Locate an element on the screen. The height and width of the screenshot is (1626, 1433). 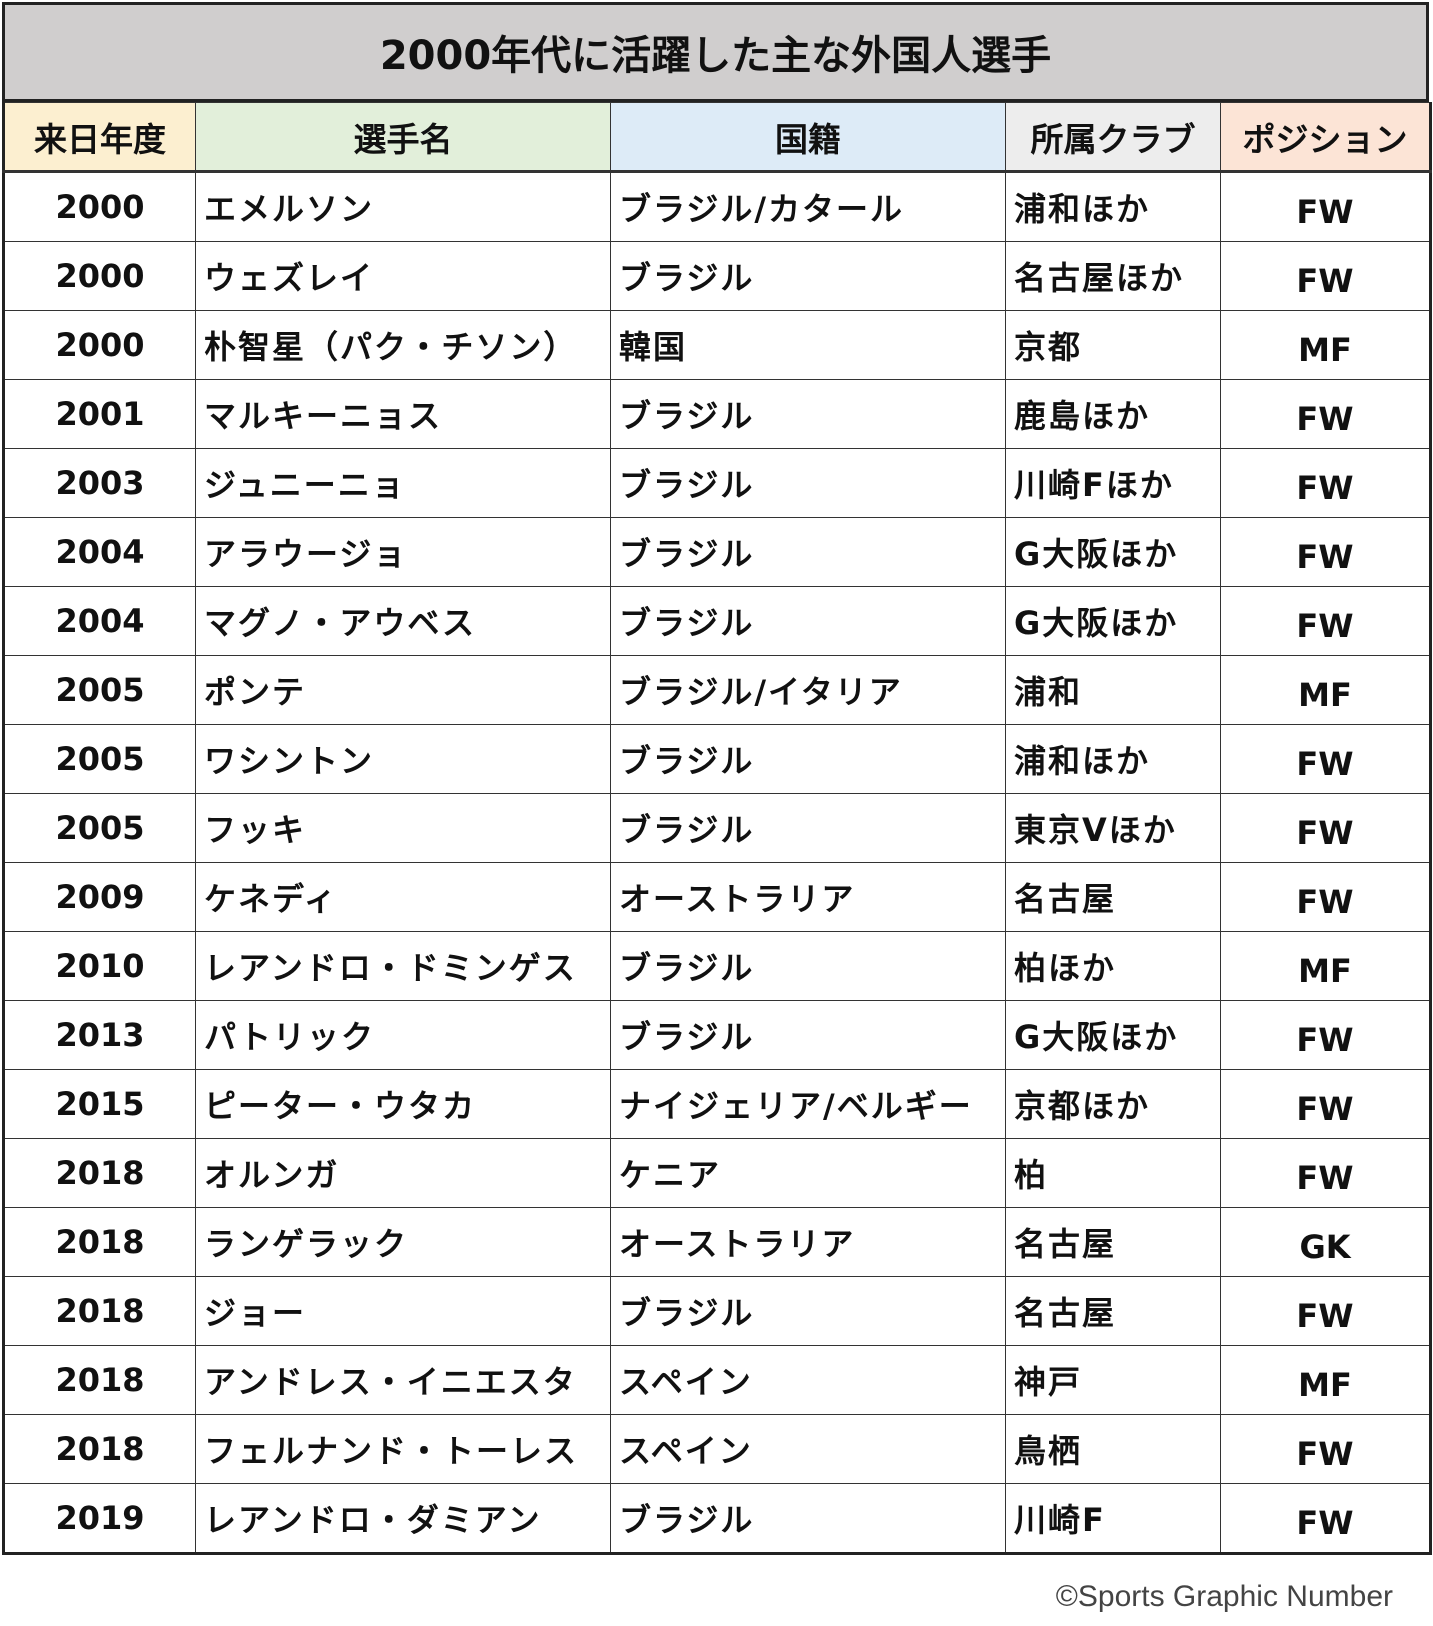
player-name-cell: ワシントン is located at coordinates (403, 759).